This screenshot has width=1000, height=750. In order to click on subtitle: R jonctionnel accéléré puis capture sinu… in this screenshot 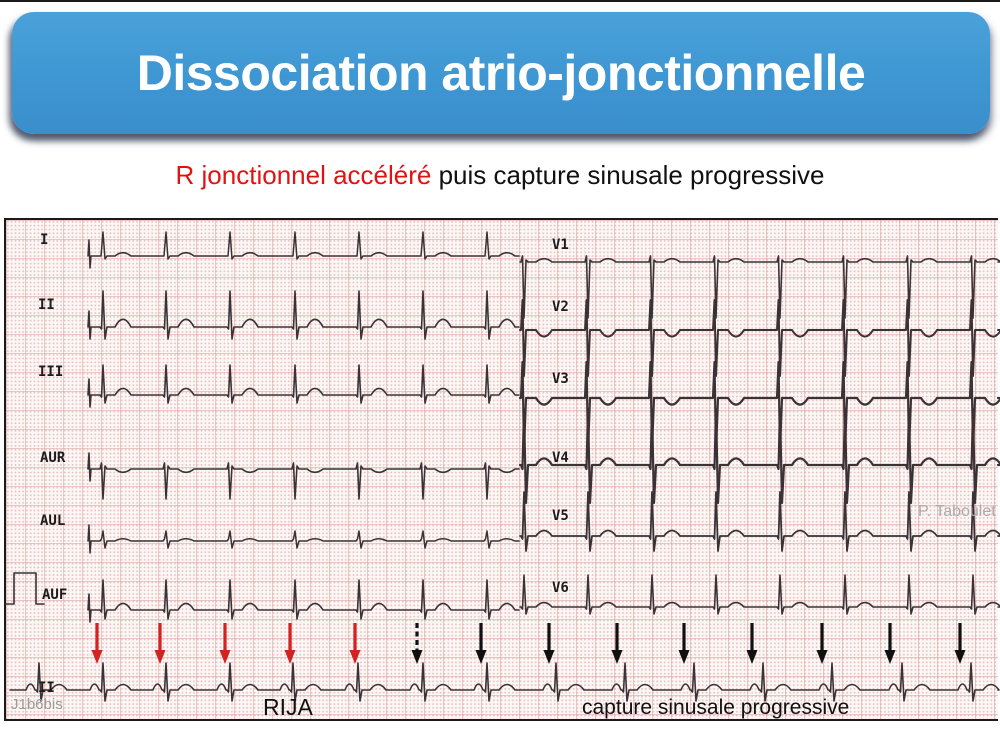, I will do `click(500, 175)`.